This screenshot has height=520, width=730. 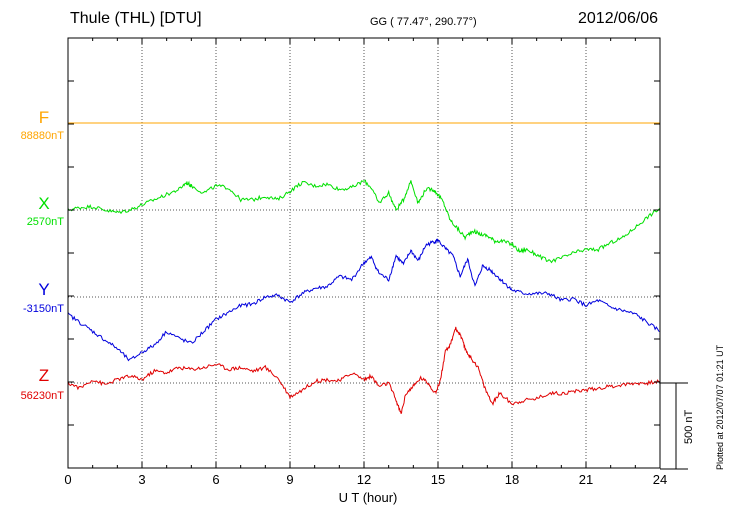 I want to click on trace-x, so click(x=364, y=221).